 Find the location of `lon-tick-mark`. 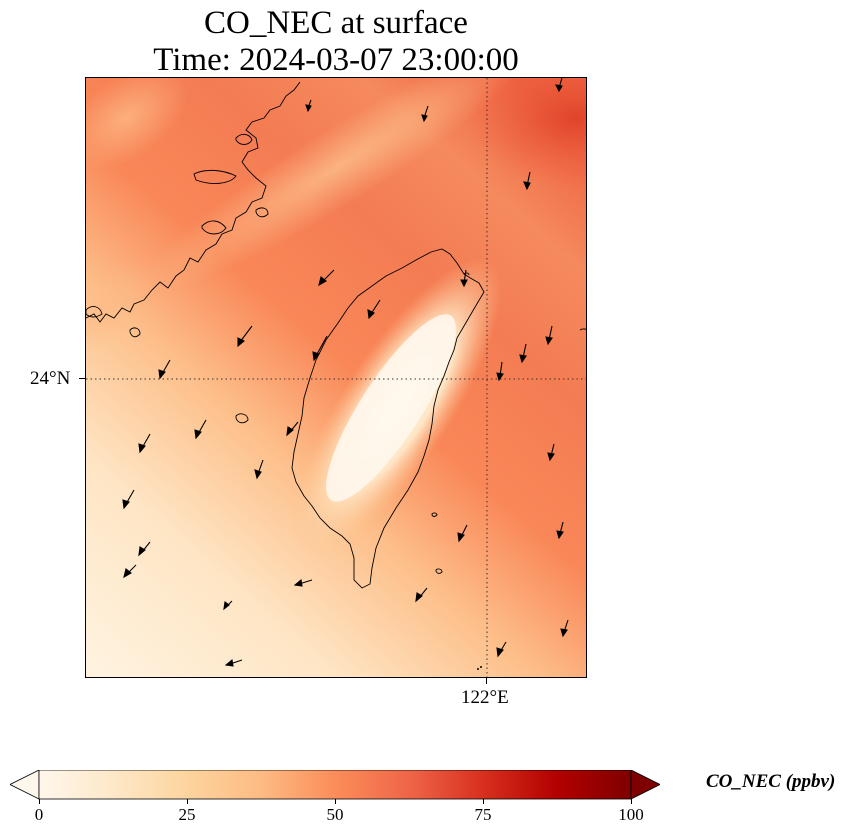

lon-tick-mark is located at coordinates (486, 681).